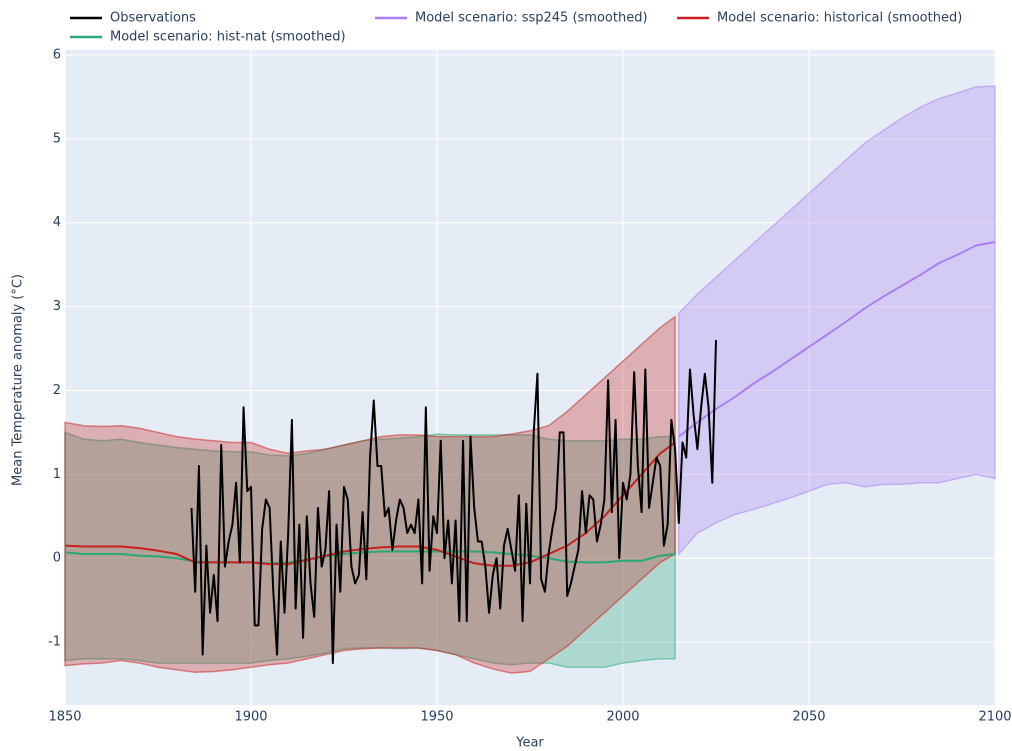 This screenshot has height=751, width=1012. Describe the element at coordinates (57, 474) in the screenshot. I see `y-tick-label: 1` at that location.